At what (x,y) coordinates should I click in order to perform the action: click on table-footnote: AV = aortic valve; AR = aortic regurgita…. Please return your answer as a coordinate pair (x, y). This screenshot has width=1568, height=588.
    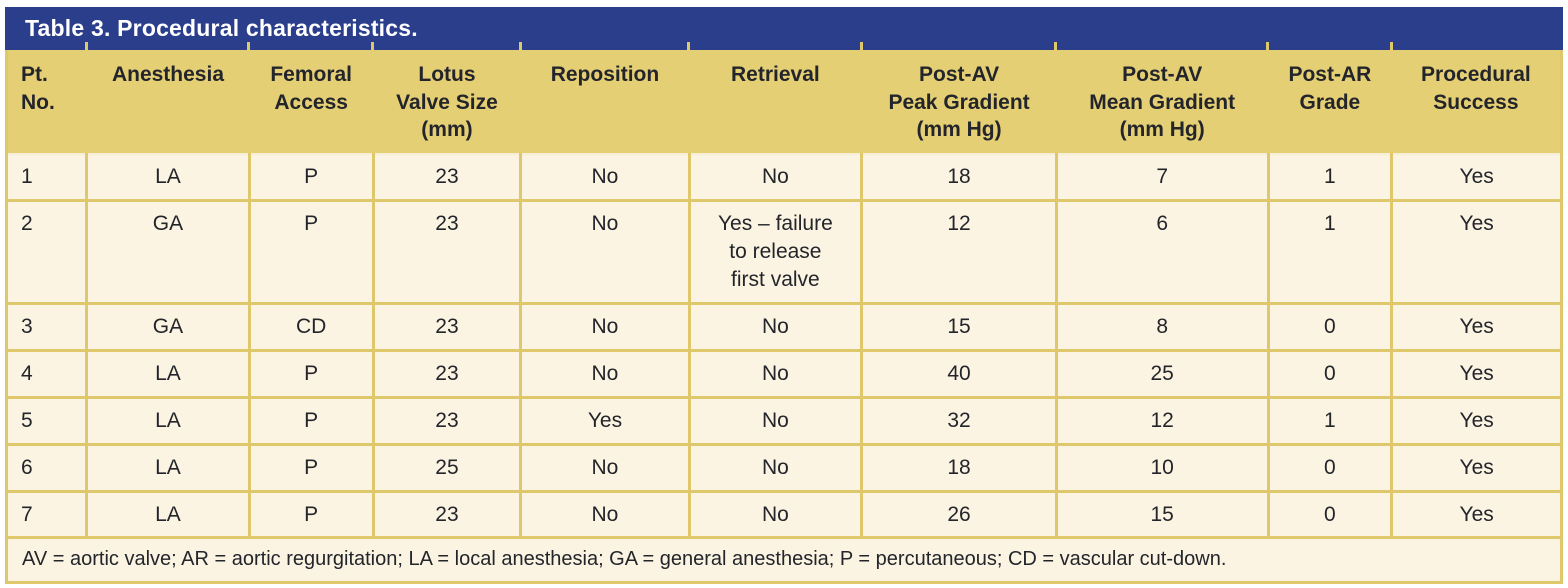
    Looking at the image, I should click on (784, 560).